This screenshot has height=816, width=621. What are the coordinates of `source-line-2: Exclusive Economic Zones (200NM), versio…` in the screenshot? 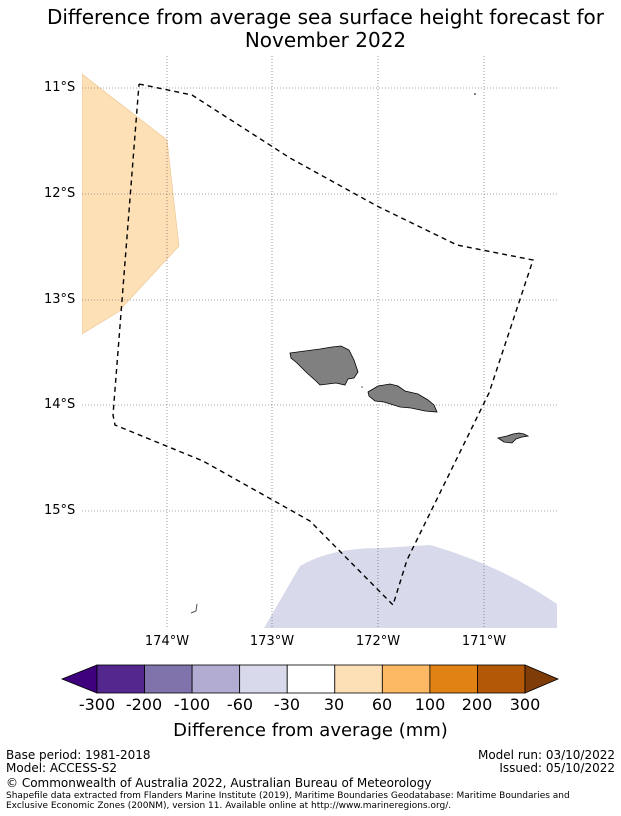 It's located at (229, 806).